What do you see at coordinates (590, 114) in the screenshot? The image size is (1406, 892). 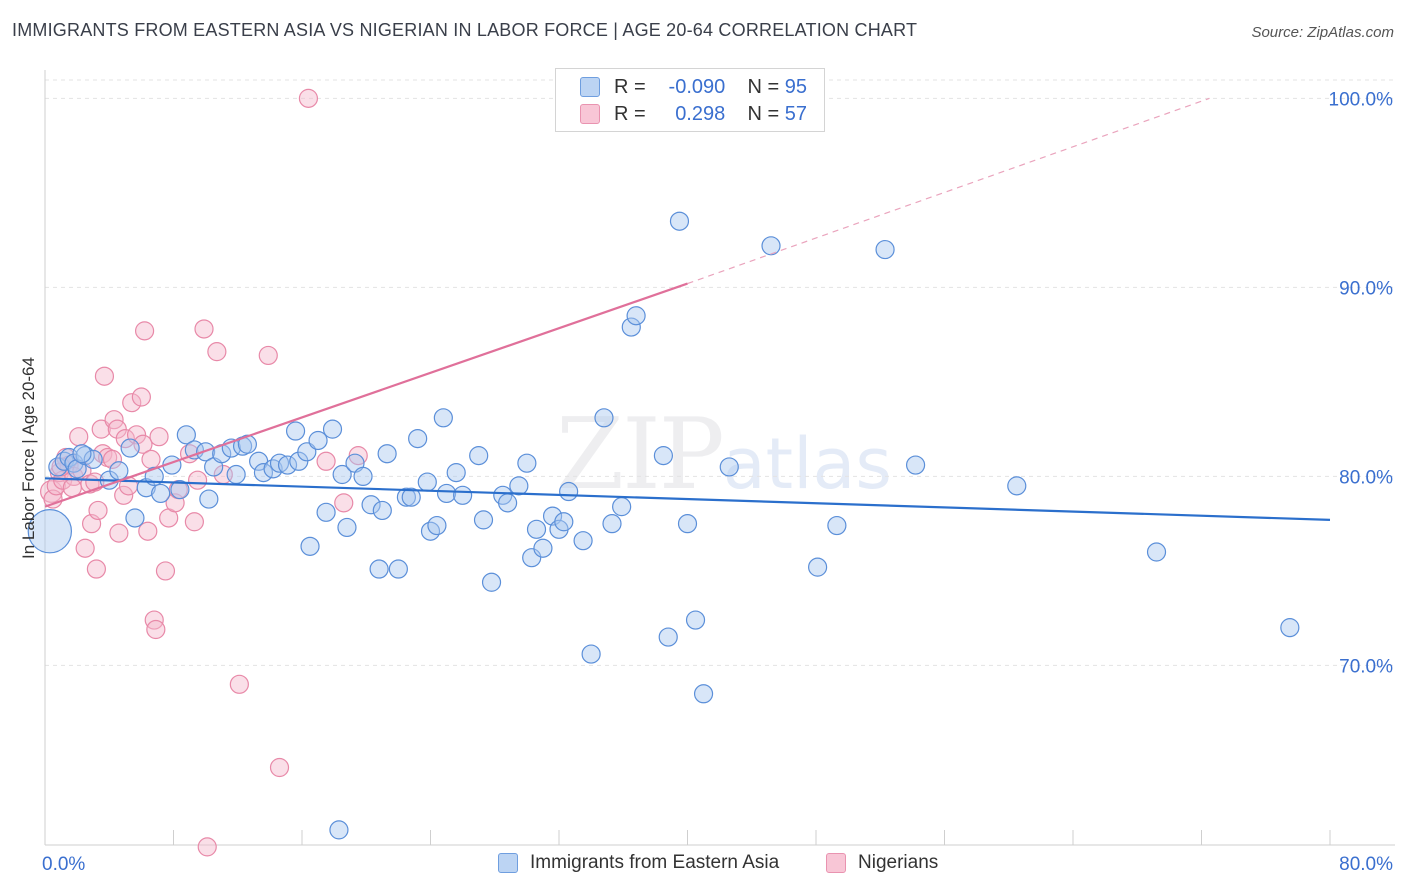 I see `nigerians-swatch` at bounding box center [590, 114].